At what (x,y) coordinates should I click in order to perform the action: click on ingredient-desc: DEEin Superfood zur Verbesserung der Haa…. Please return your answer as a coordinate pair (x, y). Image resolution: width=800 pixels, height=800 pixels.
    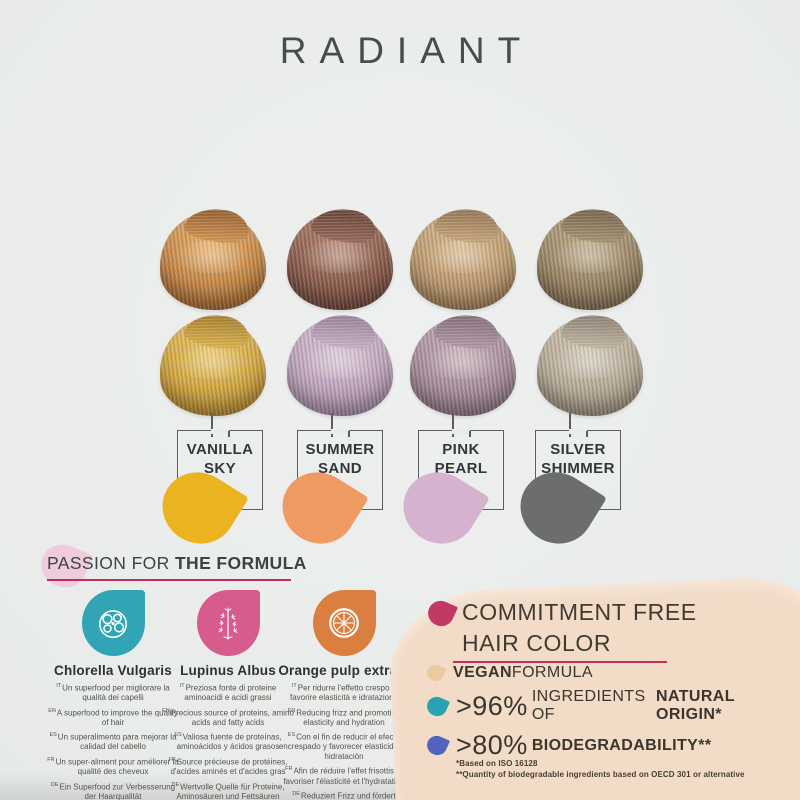
    Looking at the image, I should click on (113, 790).